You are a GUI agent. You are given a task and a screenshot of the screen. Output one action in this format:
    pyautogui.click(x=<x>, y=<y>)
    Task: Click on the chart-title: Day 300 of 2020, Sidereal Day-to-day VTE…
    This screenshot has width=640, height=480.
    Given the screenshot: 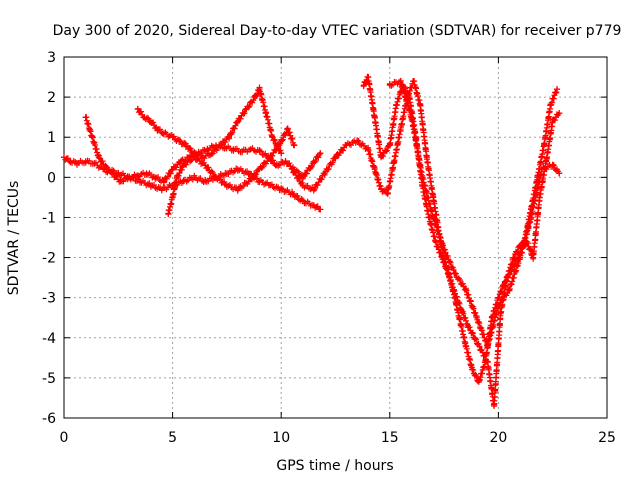 What is the action you would take?
    pyautogui.click(x=337, y=31)
    